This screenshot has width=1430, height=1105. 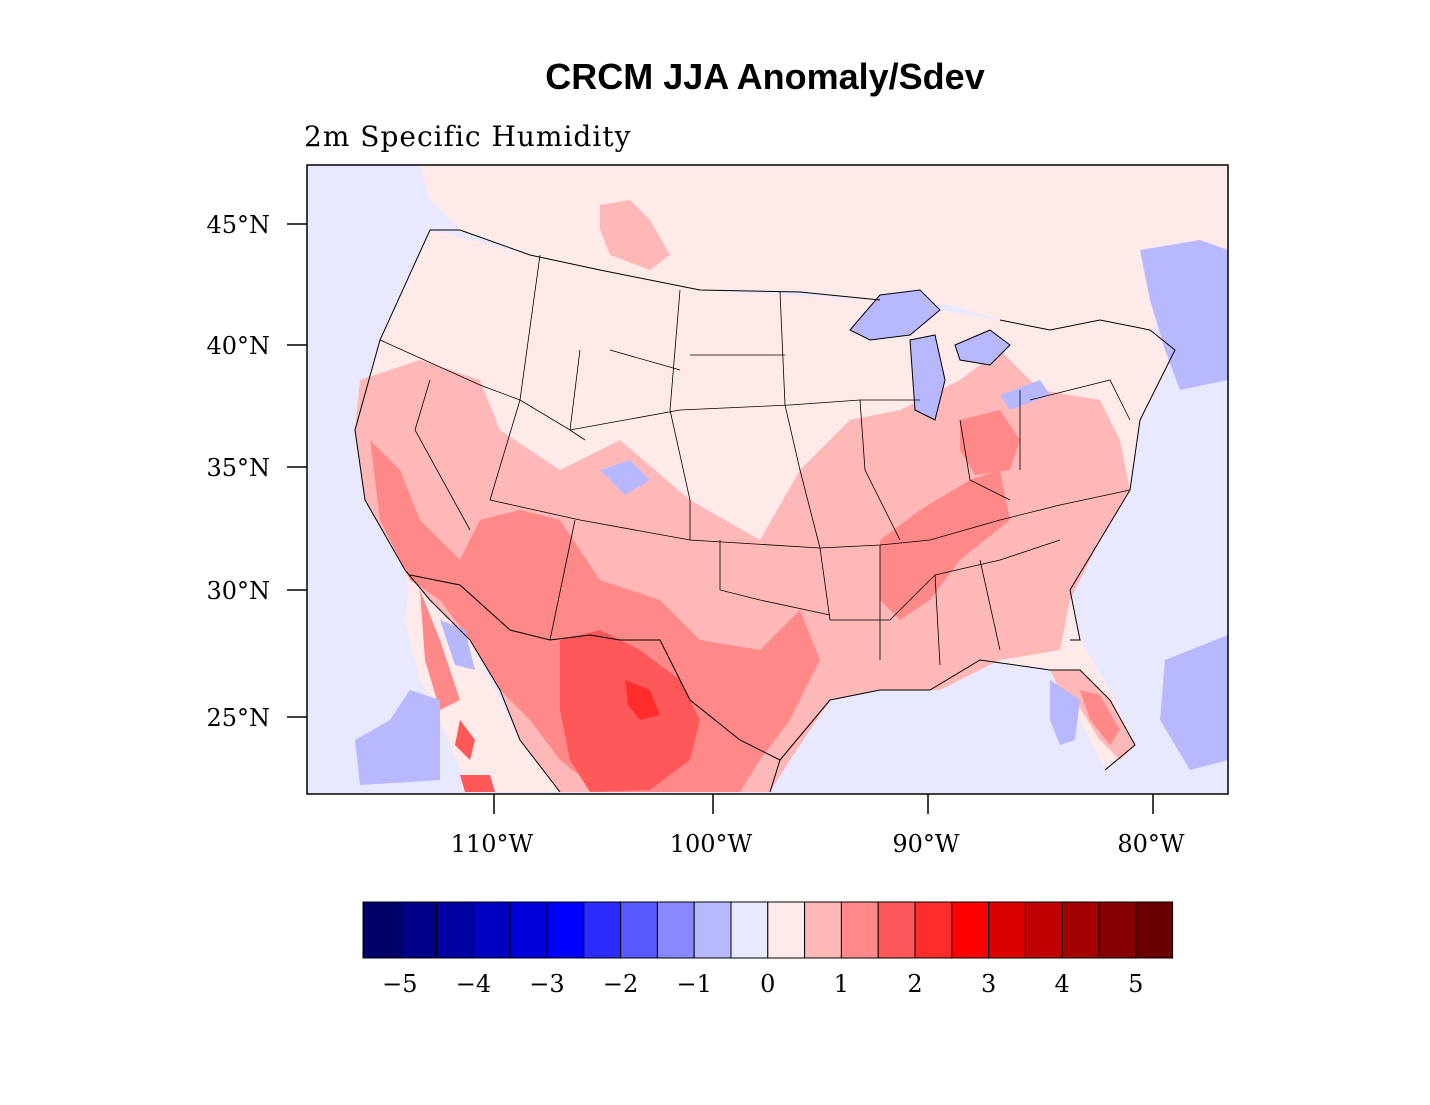 I want to click on lat-axis: 45°N 40°N 35°N 30°N 25°N, so click(x=256, y=471).